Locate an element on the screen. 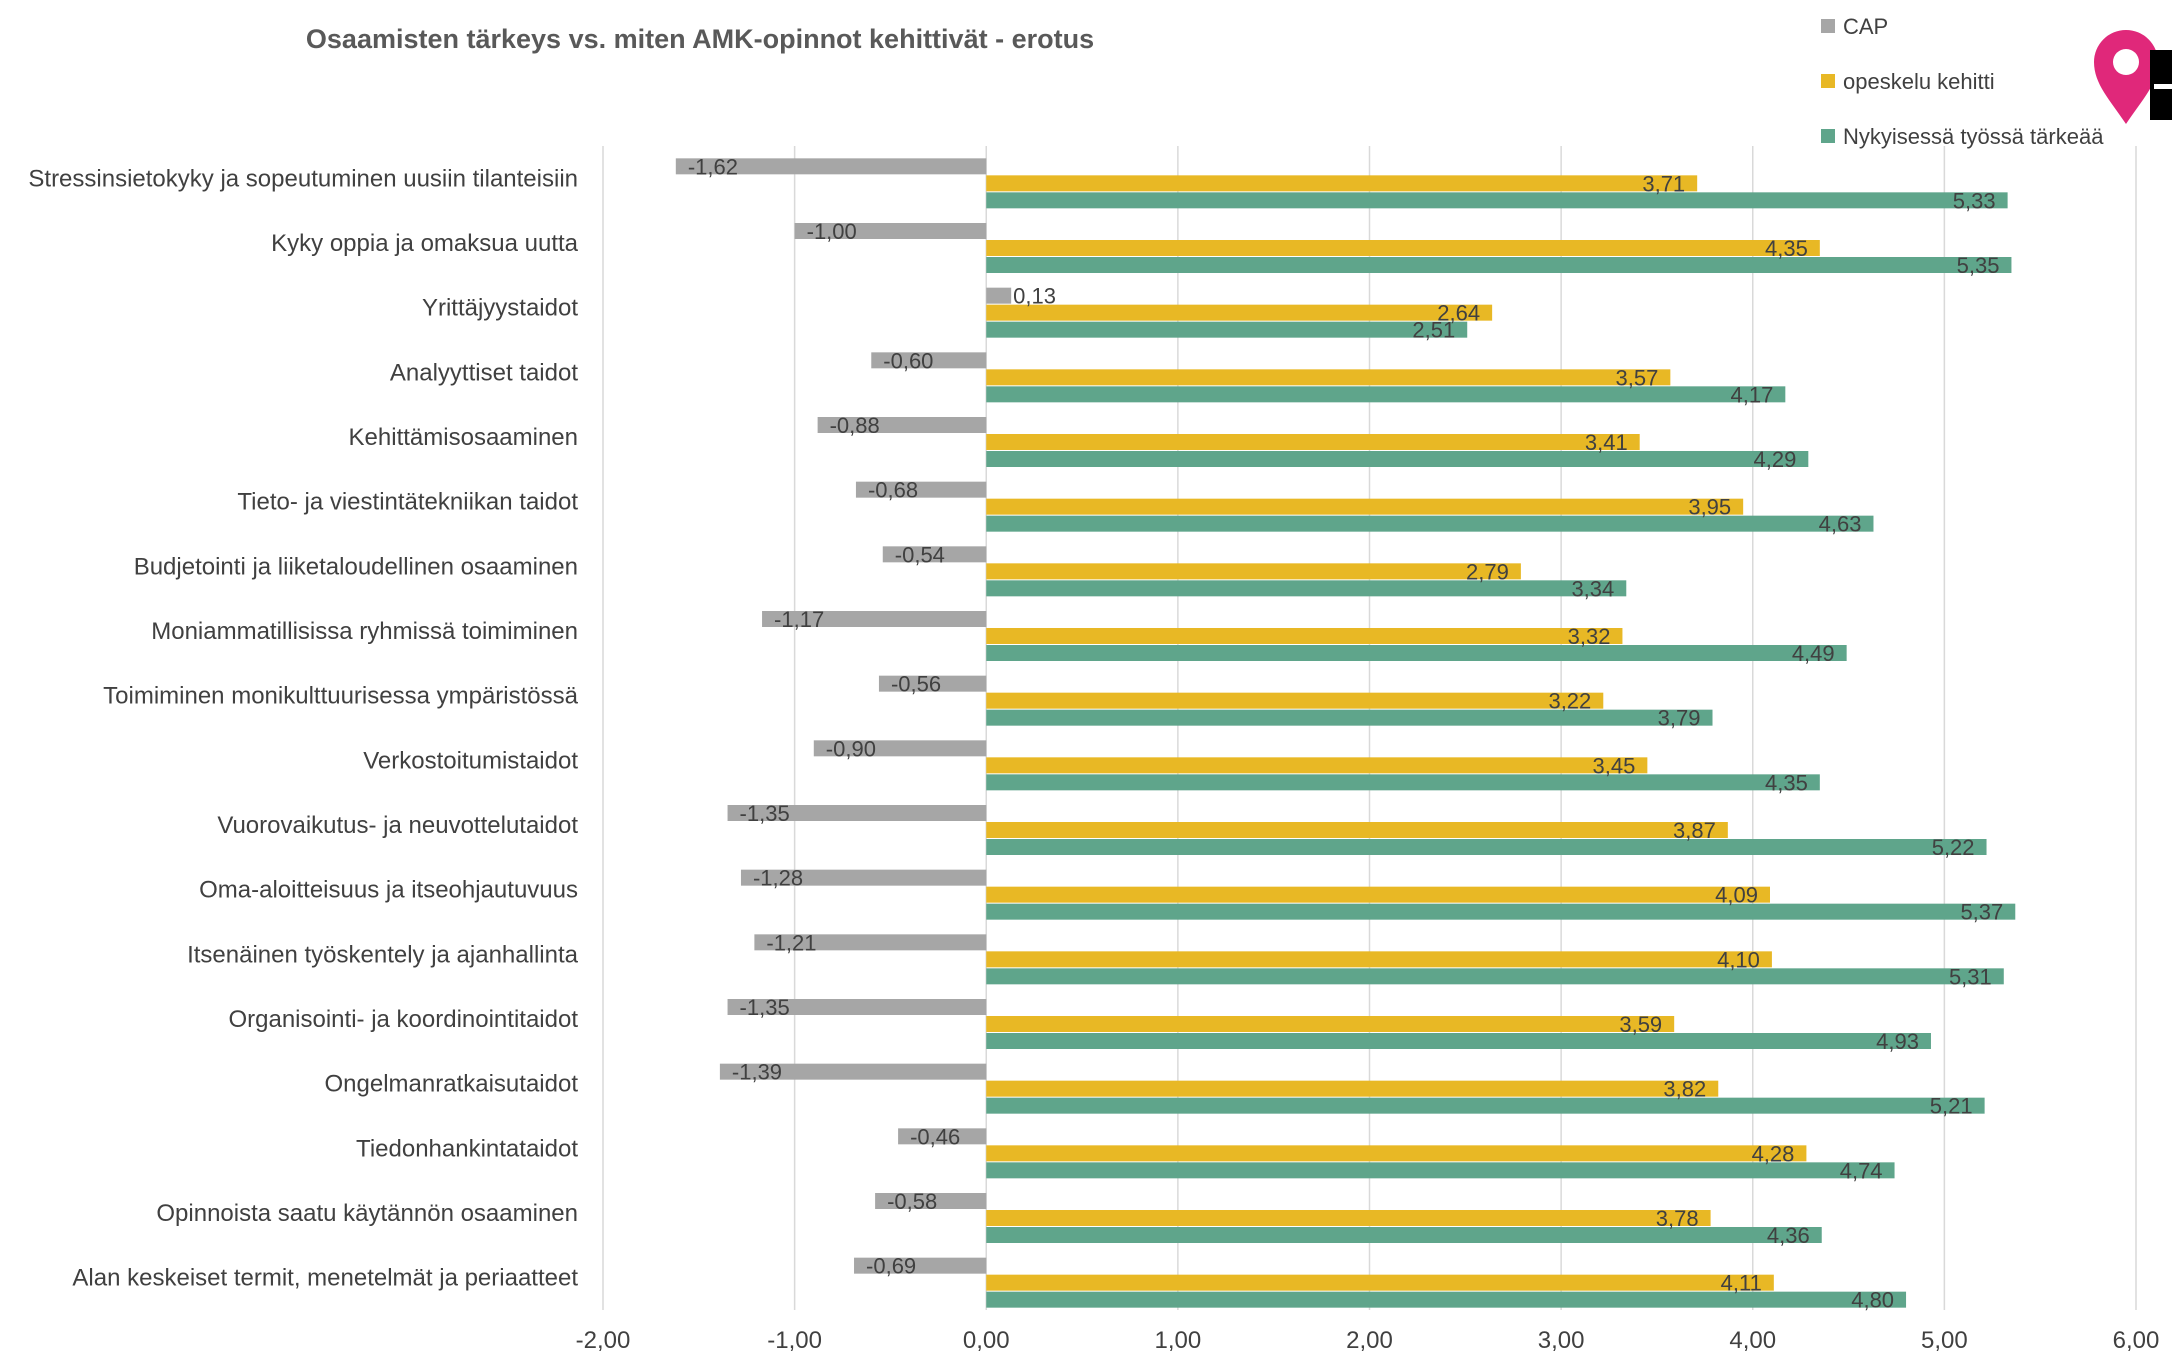 This screenshot has height=1354, width=2172. category-label: Itsenäinen työskentely ja ajanhallinta is located at coordinates (383, 954).